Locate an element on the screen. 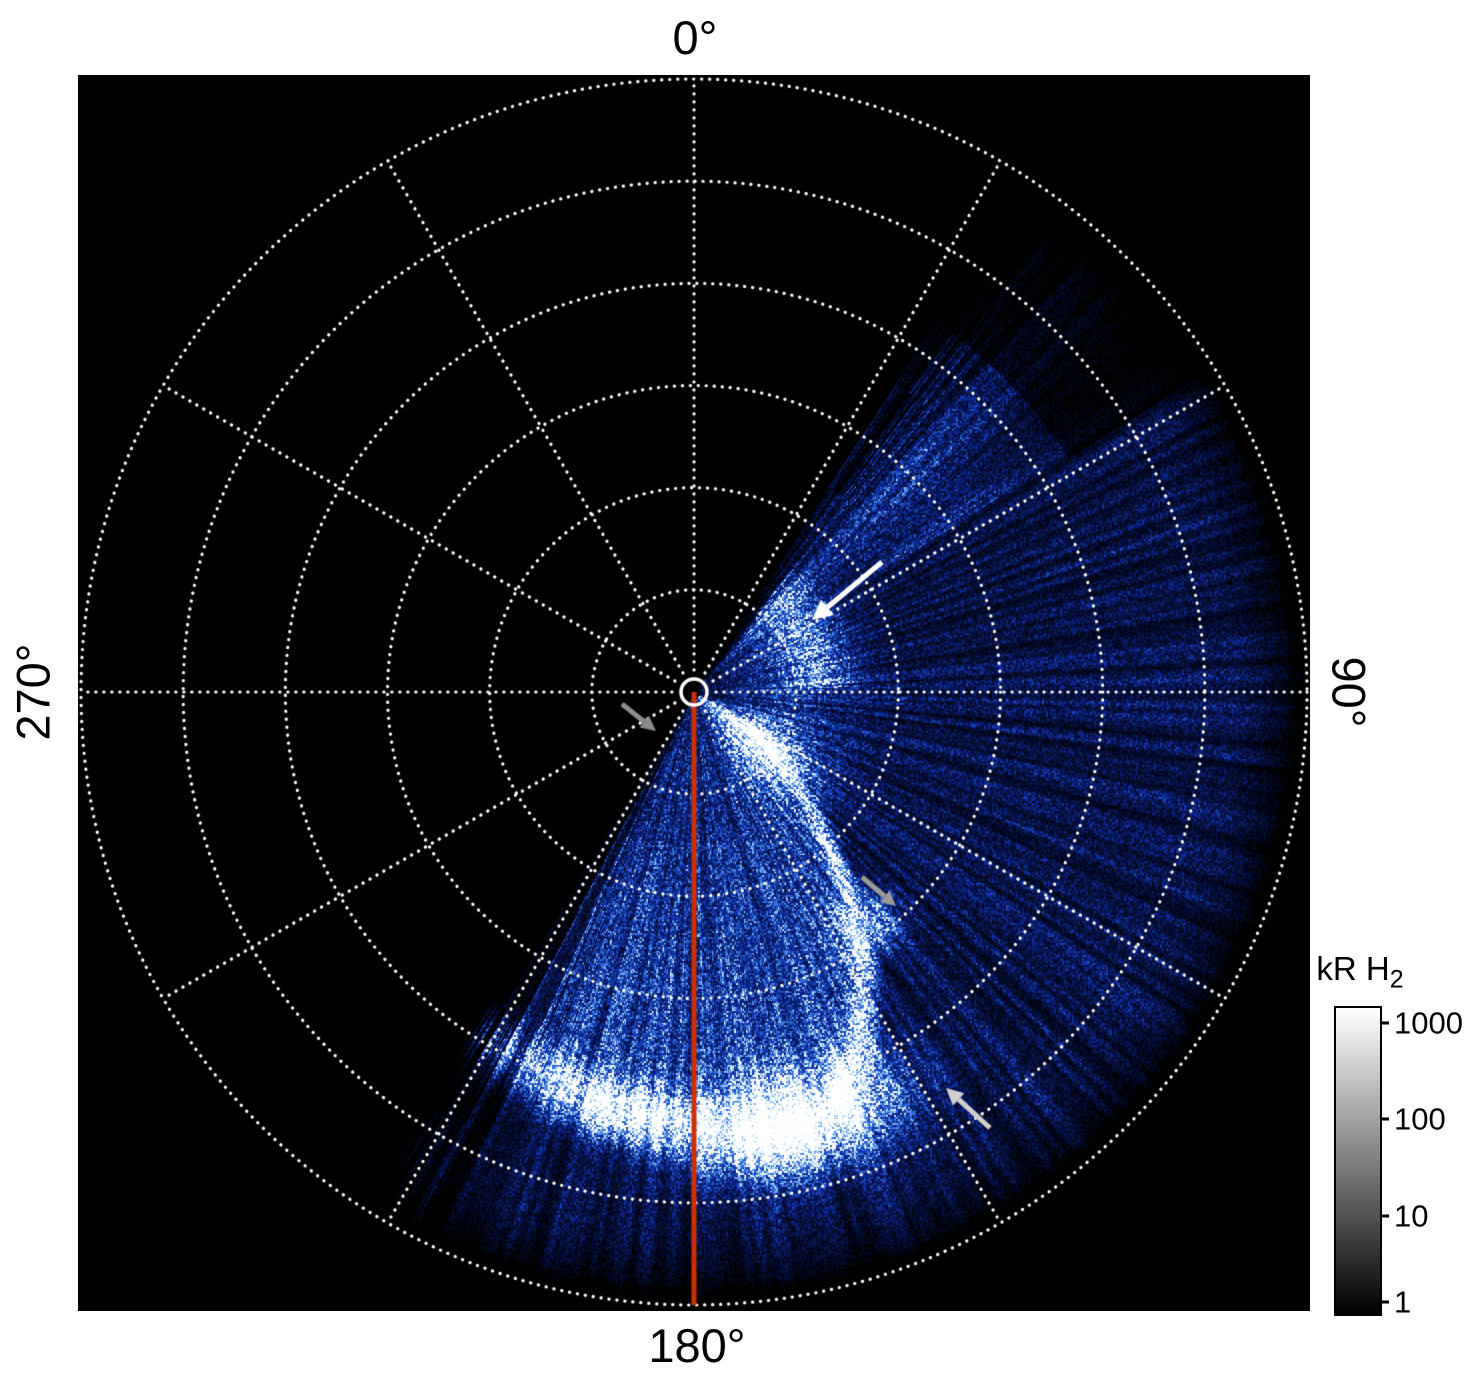 This screenshot has height=1386, width=1481. angle-label-270: 270° is located at coordinates (33, 692).